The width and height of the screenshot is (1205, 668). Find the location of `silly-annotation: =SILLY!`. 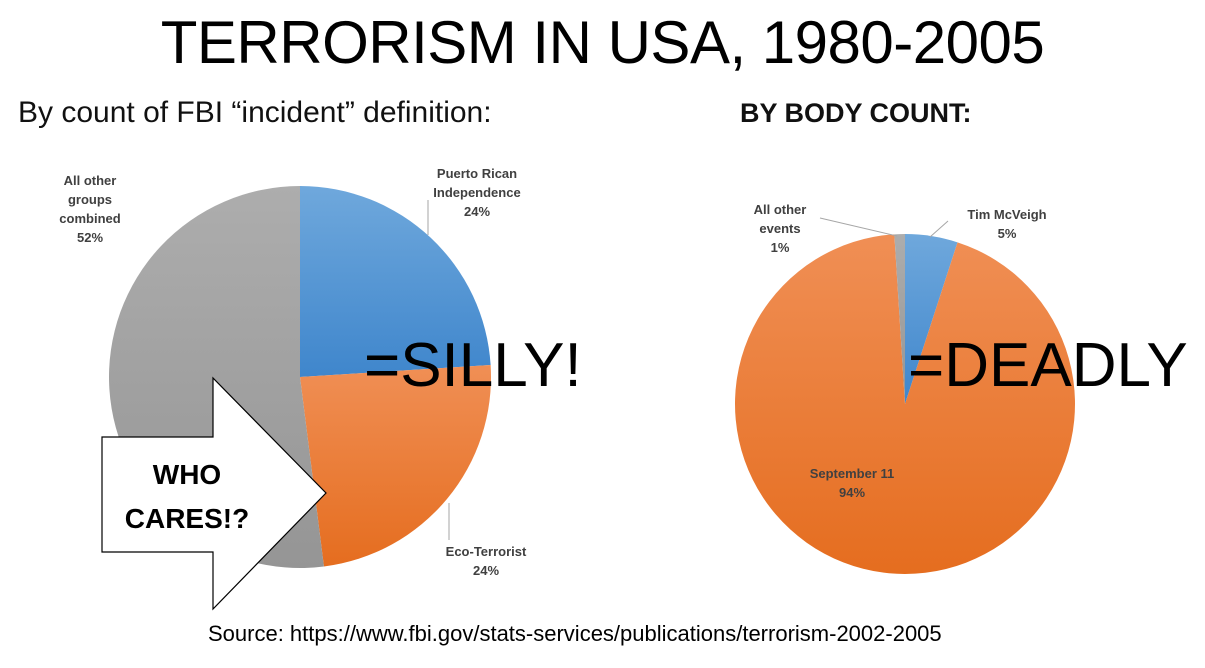

silly-annotation: =SILLY! is located at coordinates (473, 365).